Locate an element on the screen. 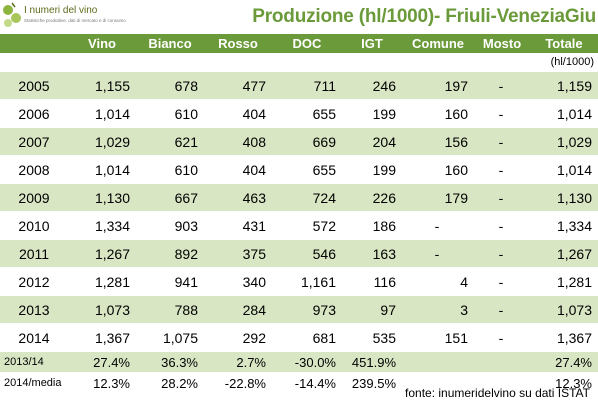 The image size is (598, 405). column-header: Comune is located at coordinates (438, 43).